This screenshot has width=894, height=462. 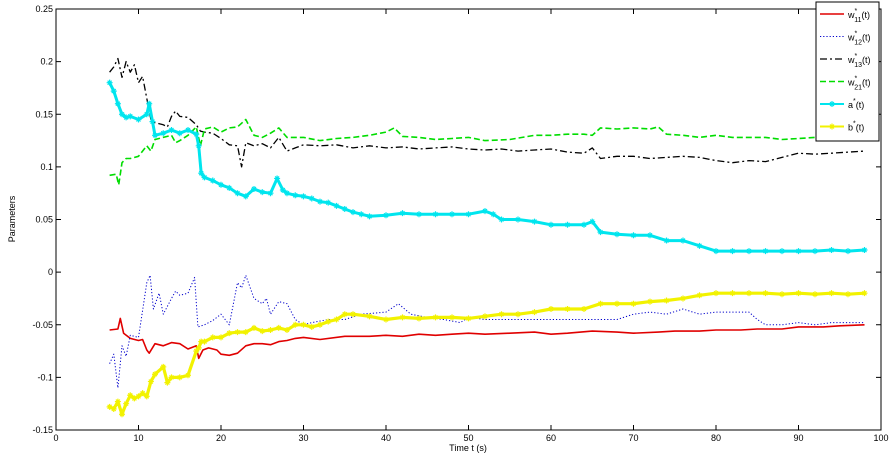 I want to click on x-tick-label: 60, so click(x=551, y=438).